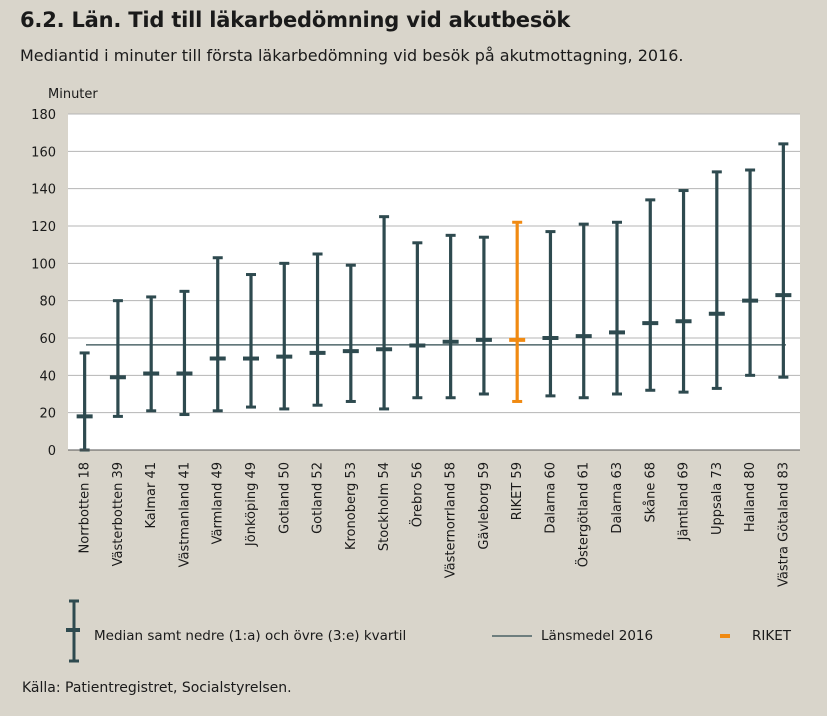  Describe the element at coordinates (251, 504) in the screenshot. I see `x-tick-label: Jönköping 49` at that location.